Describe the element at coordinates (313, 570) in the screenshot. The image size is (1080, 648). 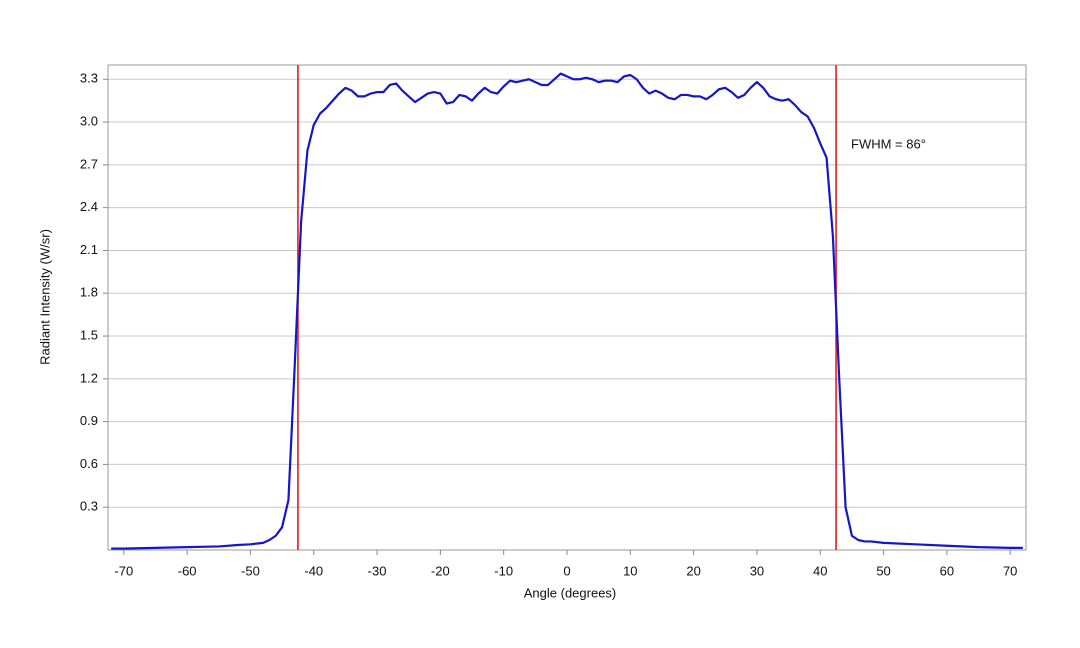
I see `x-tick-label: -40` at that location.